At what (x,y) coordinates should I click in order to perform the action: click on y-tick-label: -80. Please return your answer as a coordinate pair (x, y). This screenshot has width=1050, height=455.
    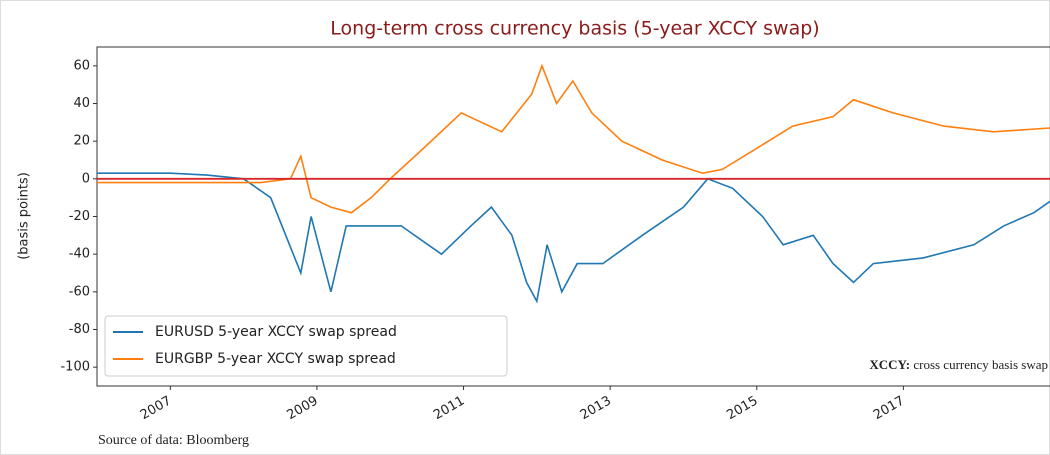
    Looking at the image, I should click on (79, 329).